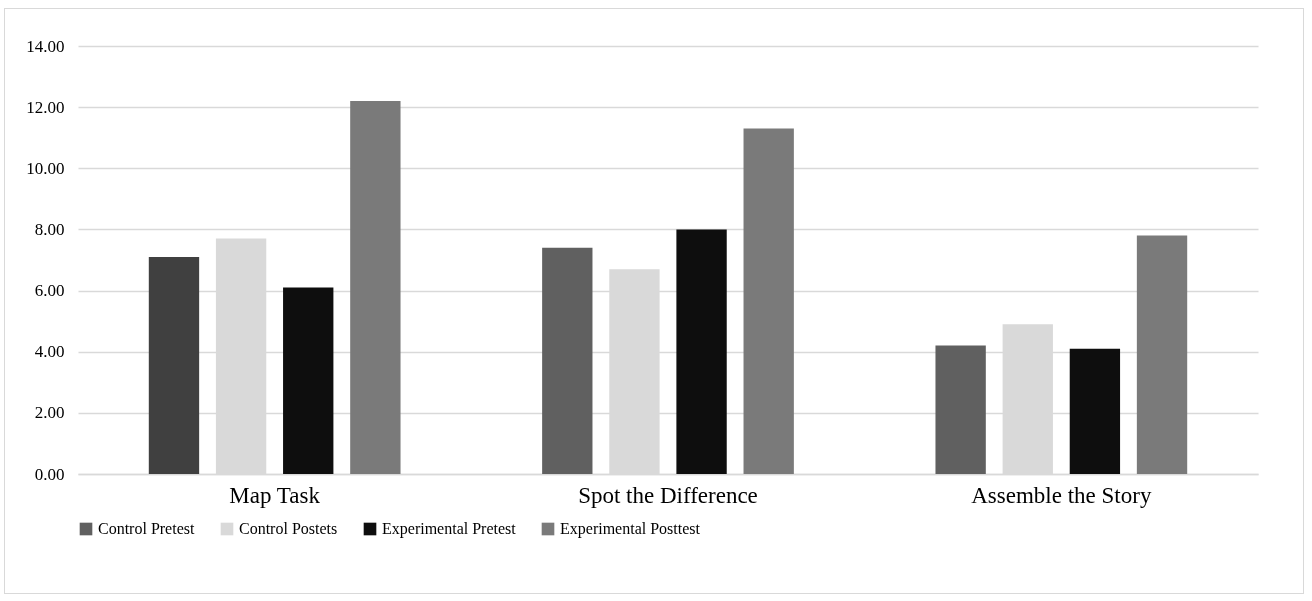 The height and width of the screenshot is (601, 1312). I want to click on legend-label: Experimental Pretest, so click(449, 529).